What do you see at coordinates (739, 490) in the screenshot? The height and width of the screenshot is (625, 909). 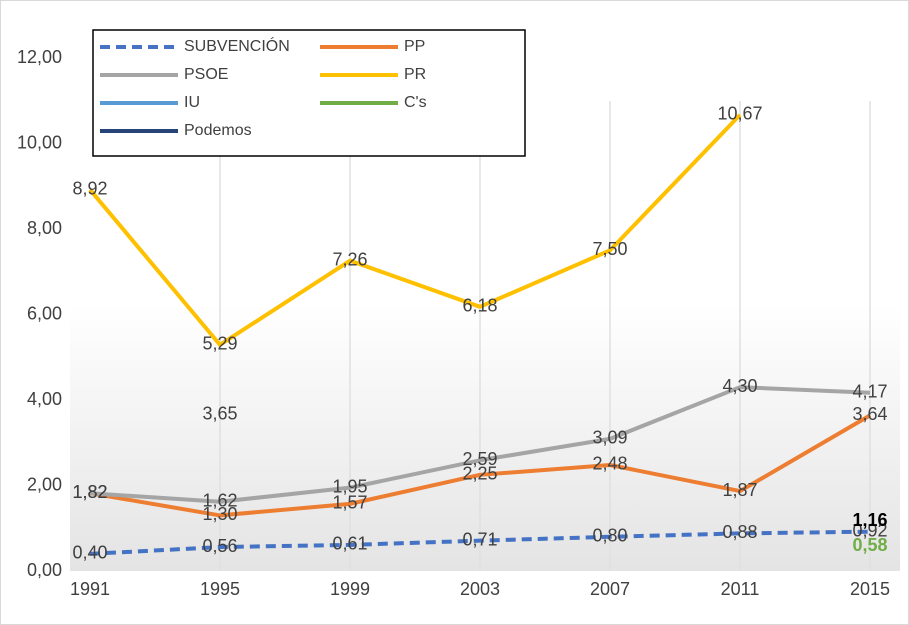 I see `data-label: 1,87` at bounding box center [739, 490].